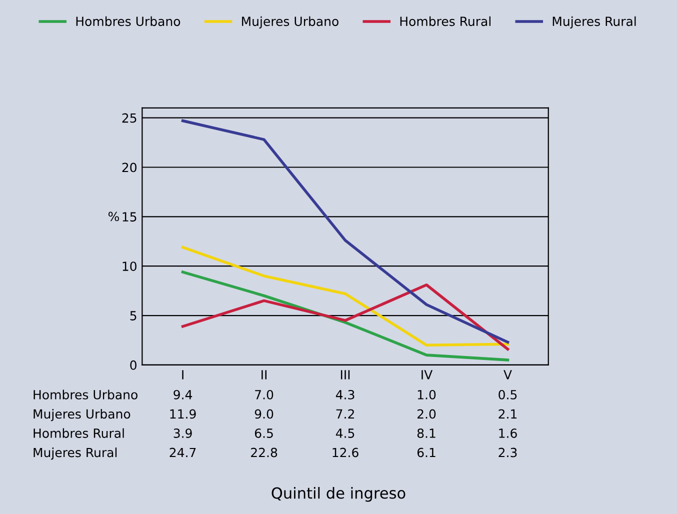 Image resolution: width=677 pixels, height=514 pixels. What do you see at coordinates (426, 414) in the screenshot?
I see `data-label: 2.0` at bounding box center [426, 414].